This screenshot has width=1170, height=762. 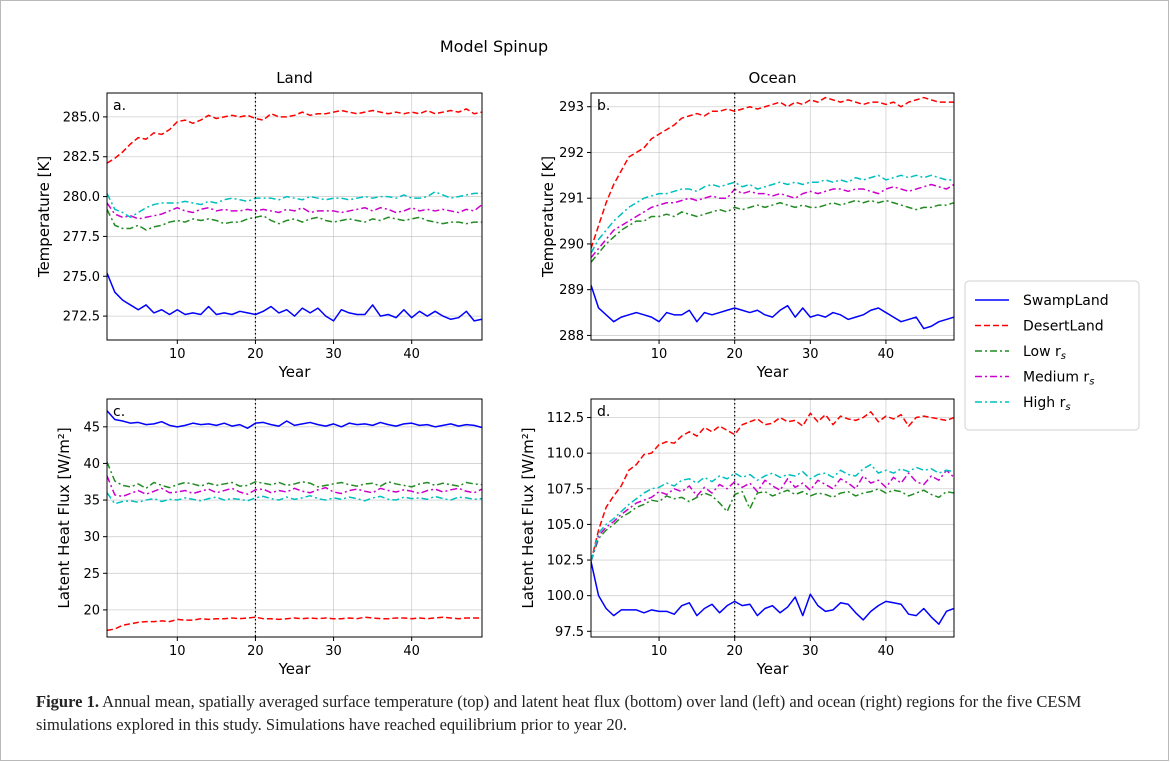 I want to click on y-tick-label: 30, so click(x=91, y=537).